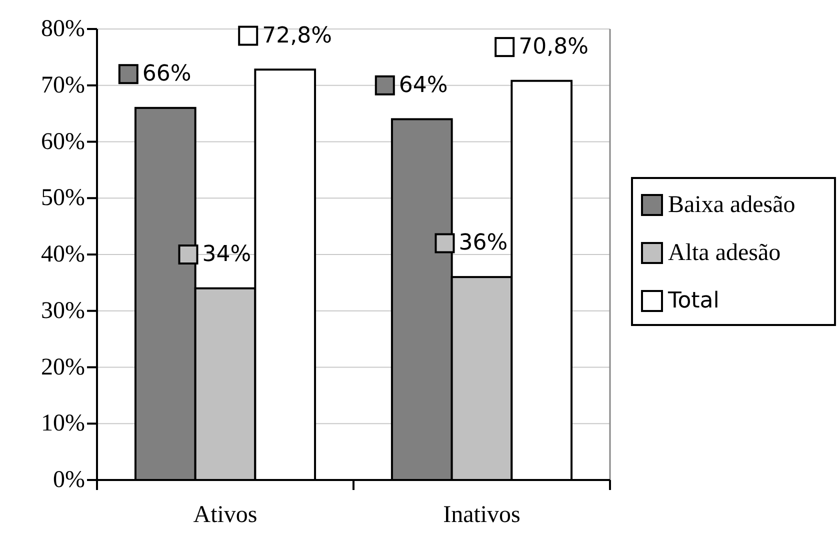 The height and width of the screenshot is (534, 837). I want to click on data-label: 66%, so click(167, 74).